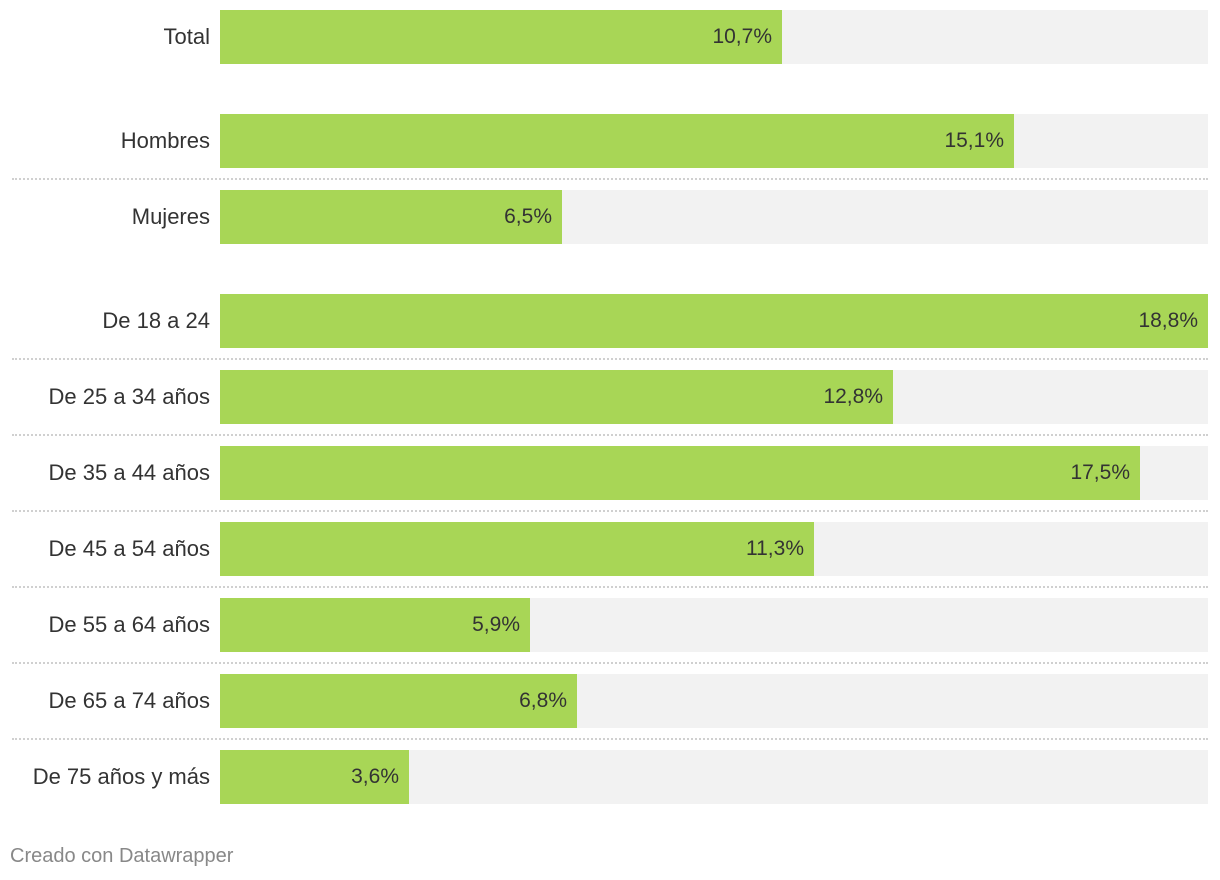 The width and height of the screenshot is (1220, 880). What do you see at coordinates (496, 624) in the screenshot?
I see `value-label: 5,9%` at bounding box center [496, 624].